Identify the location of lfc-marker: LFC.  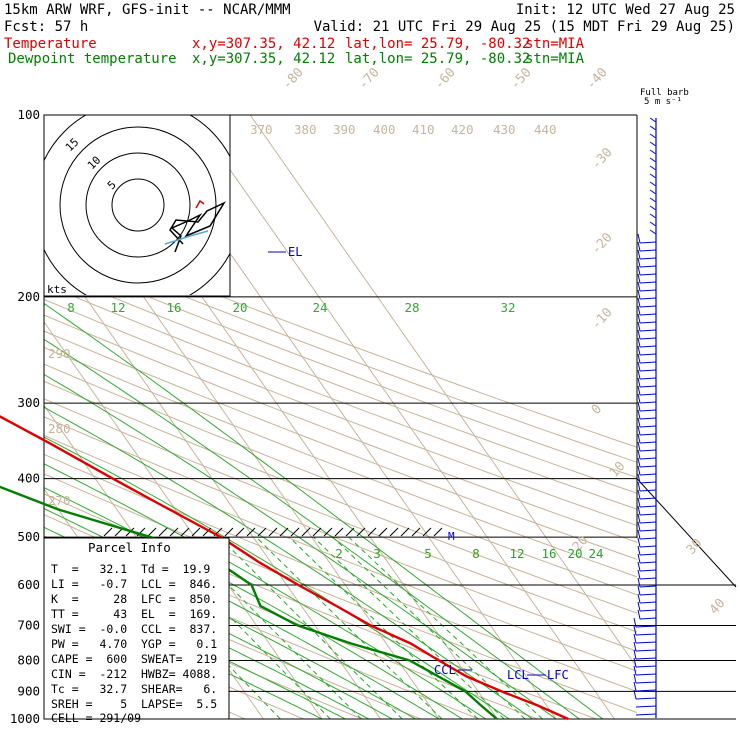
(558, 675).